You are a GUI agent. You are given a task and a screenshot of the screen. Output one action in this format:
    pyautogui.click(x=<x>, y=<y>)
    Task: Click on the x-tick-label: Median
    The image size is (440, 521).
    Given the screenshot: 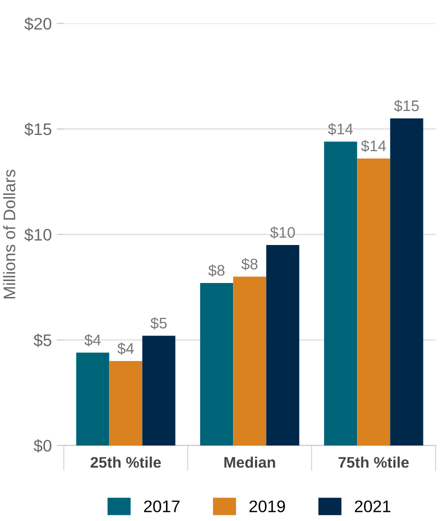 What is the action you would take?
    pyautogui.click(x=250, y=462)
    